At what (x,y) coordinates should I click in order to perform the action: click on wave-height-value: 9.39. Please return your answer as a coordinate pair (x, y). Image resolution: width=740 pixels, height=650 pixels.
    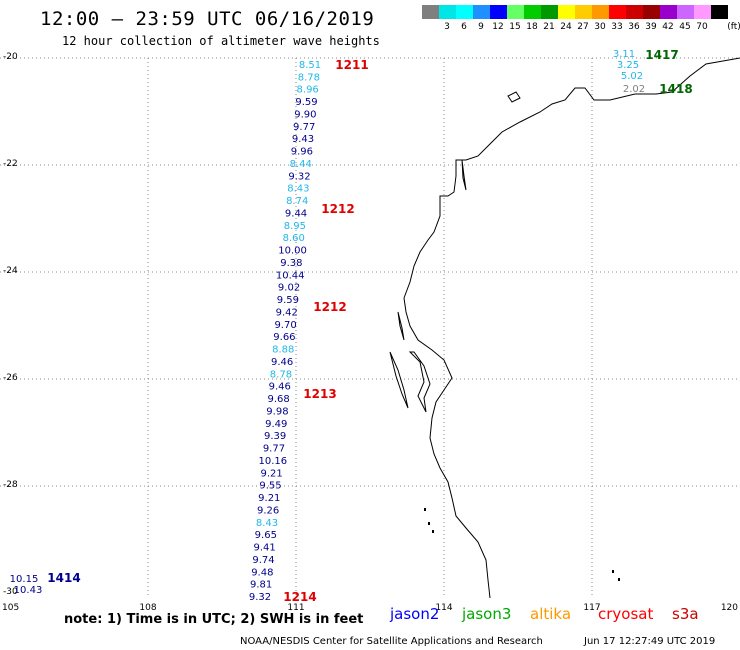
    Looking at the image, I should click on (275, 436).